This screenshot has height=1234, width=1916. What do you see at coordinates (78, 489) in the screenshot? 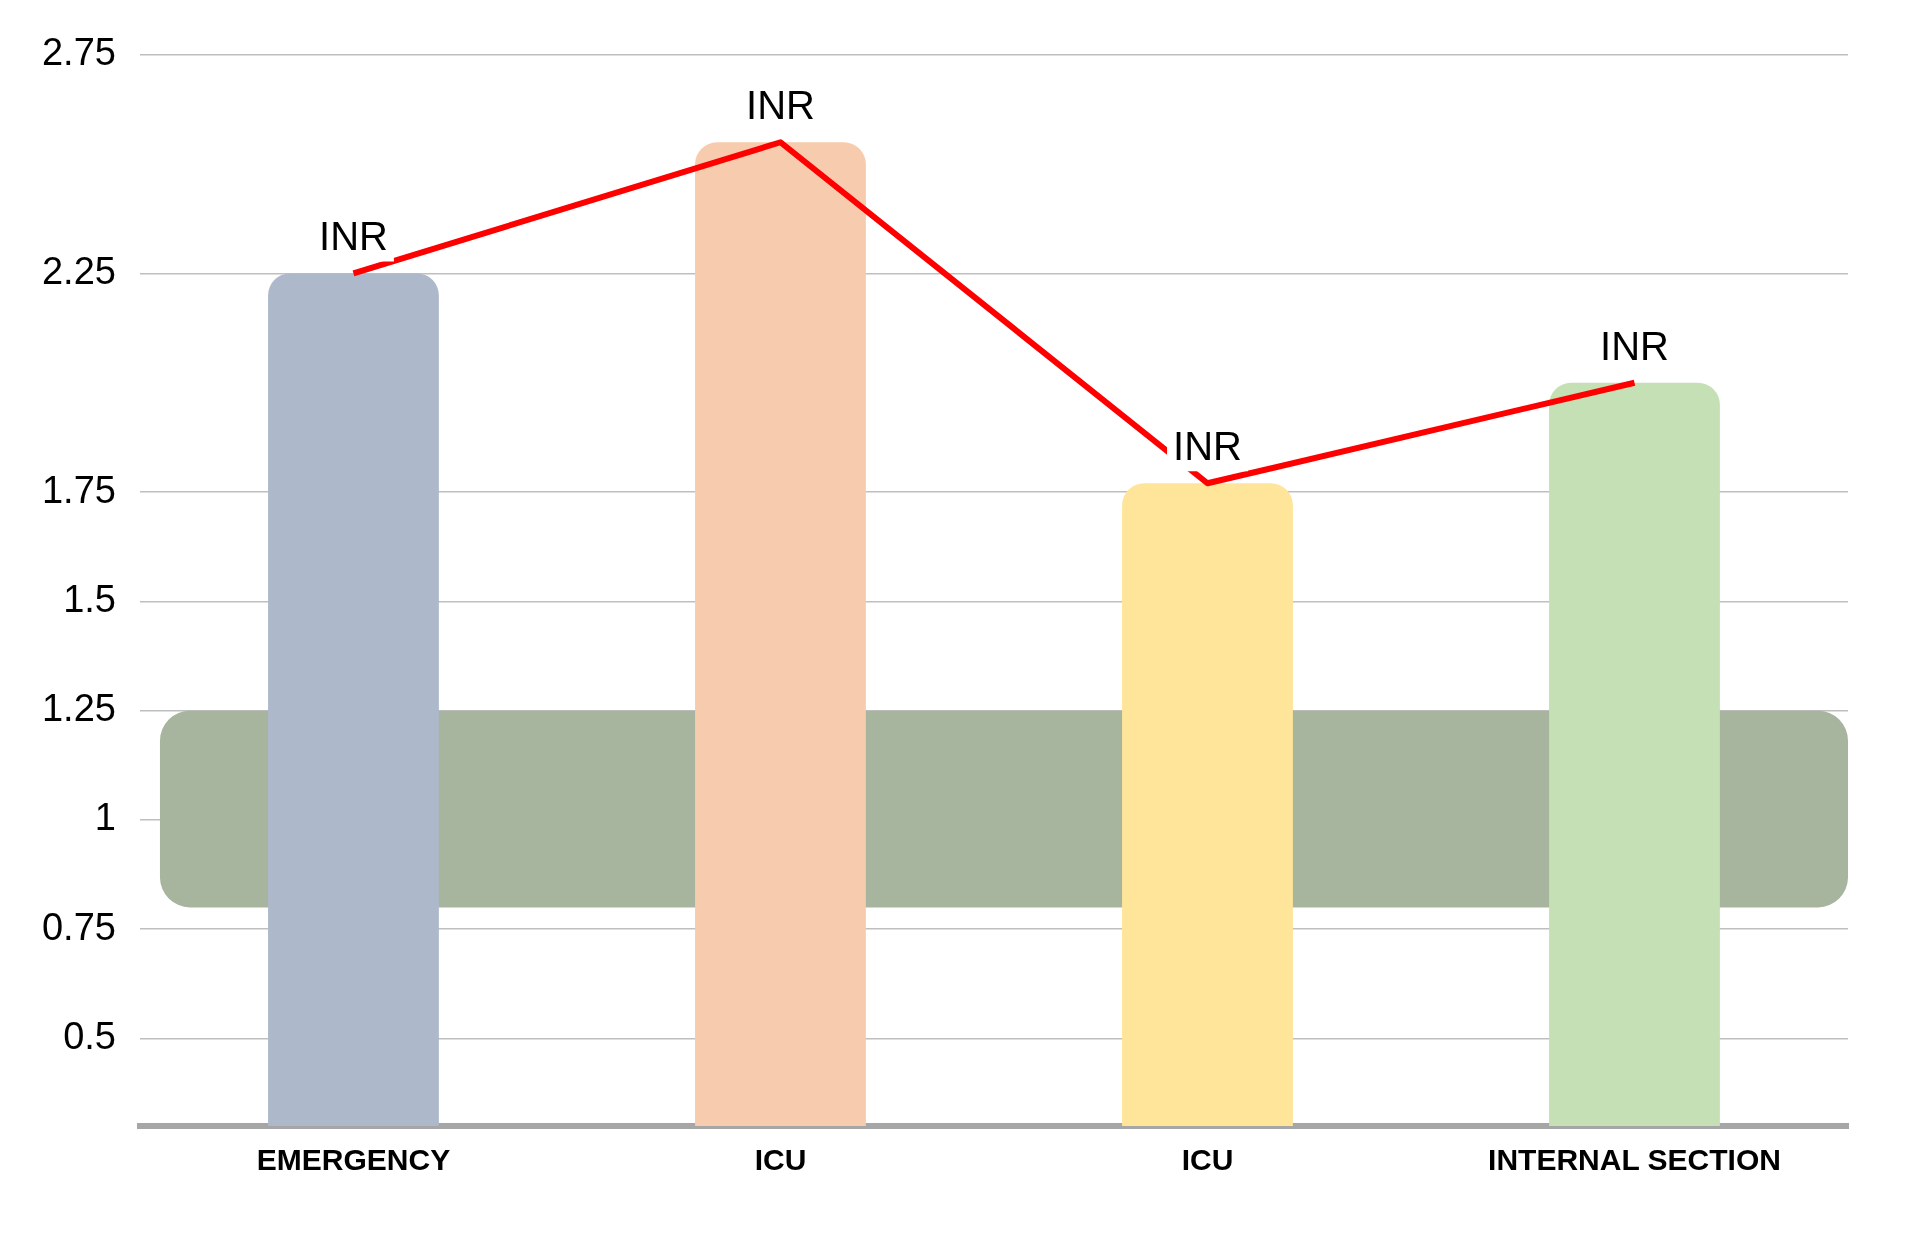
I see `y-tick-label: 1.75` at bounding box center [78, 489].